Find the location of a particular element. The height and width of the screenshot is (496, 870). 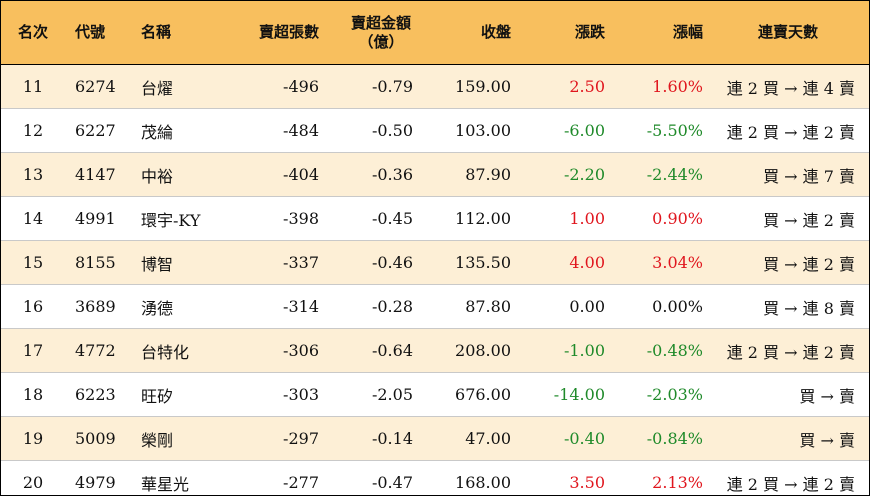

code-cell: 4991 is located at coordinates (100, 218).